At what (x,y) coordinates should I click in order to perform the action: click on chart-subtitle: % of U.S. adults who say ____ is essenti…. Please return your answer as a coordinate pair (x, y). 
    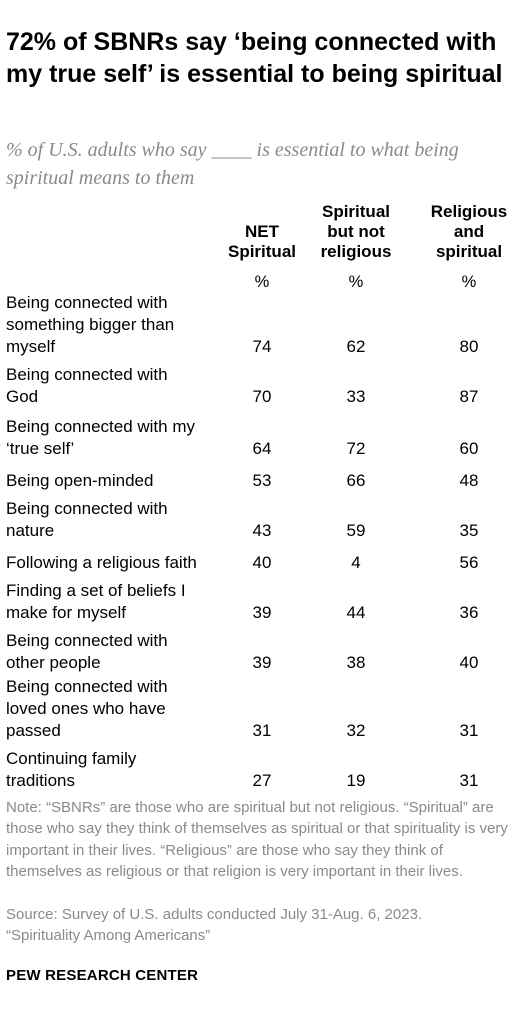
    Looking at the image, I should click on (232, 164).